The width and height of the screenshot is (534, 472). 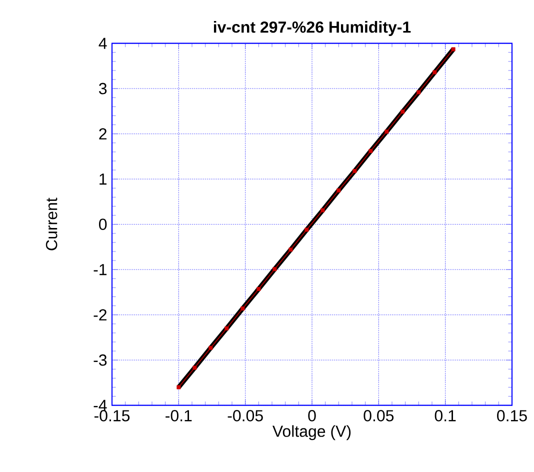 What do you see at coordinates (100, 405) in the screenshot?
I see `y-tick-label: -4` at bounding box center [100, 405].